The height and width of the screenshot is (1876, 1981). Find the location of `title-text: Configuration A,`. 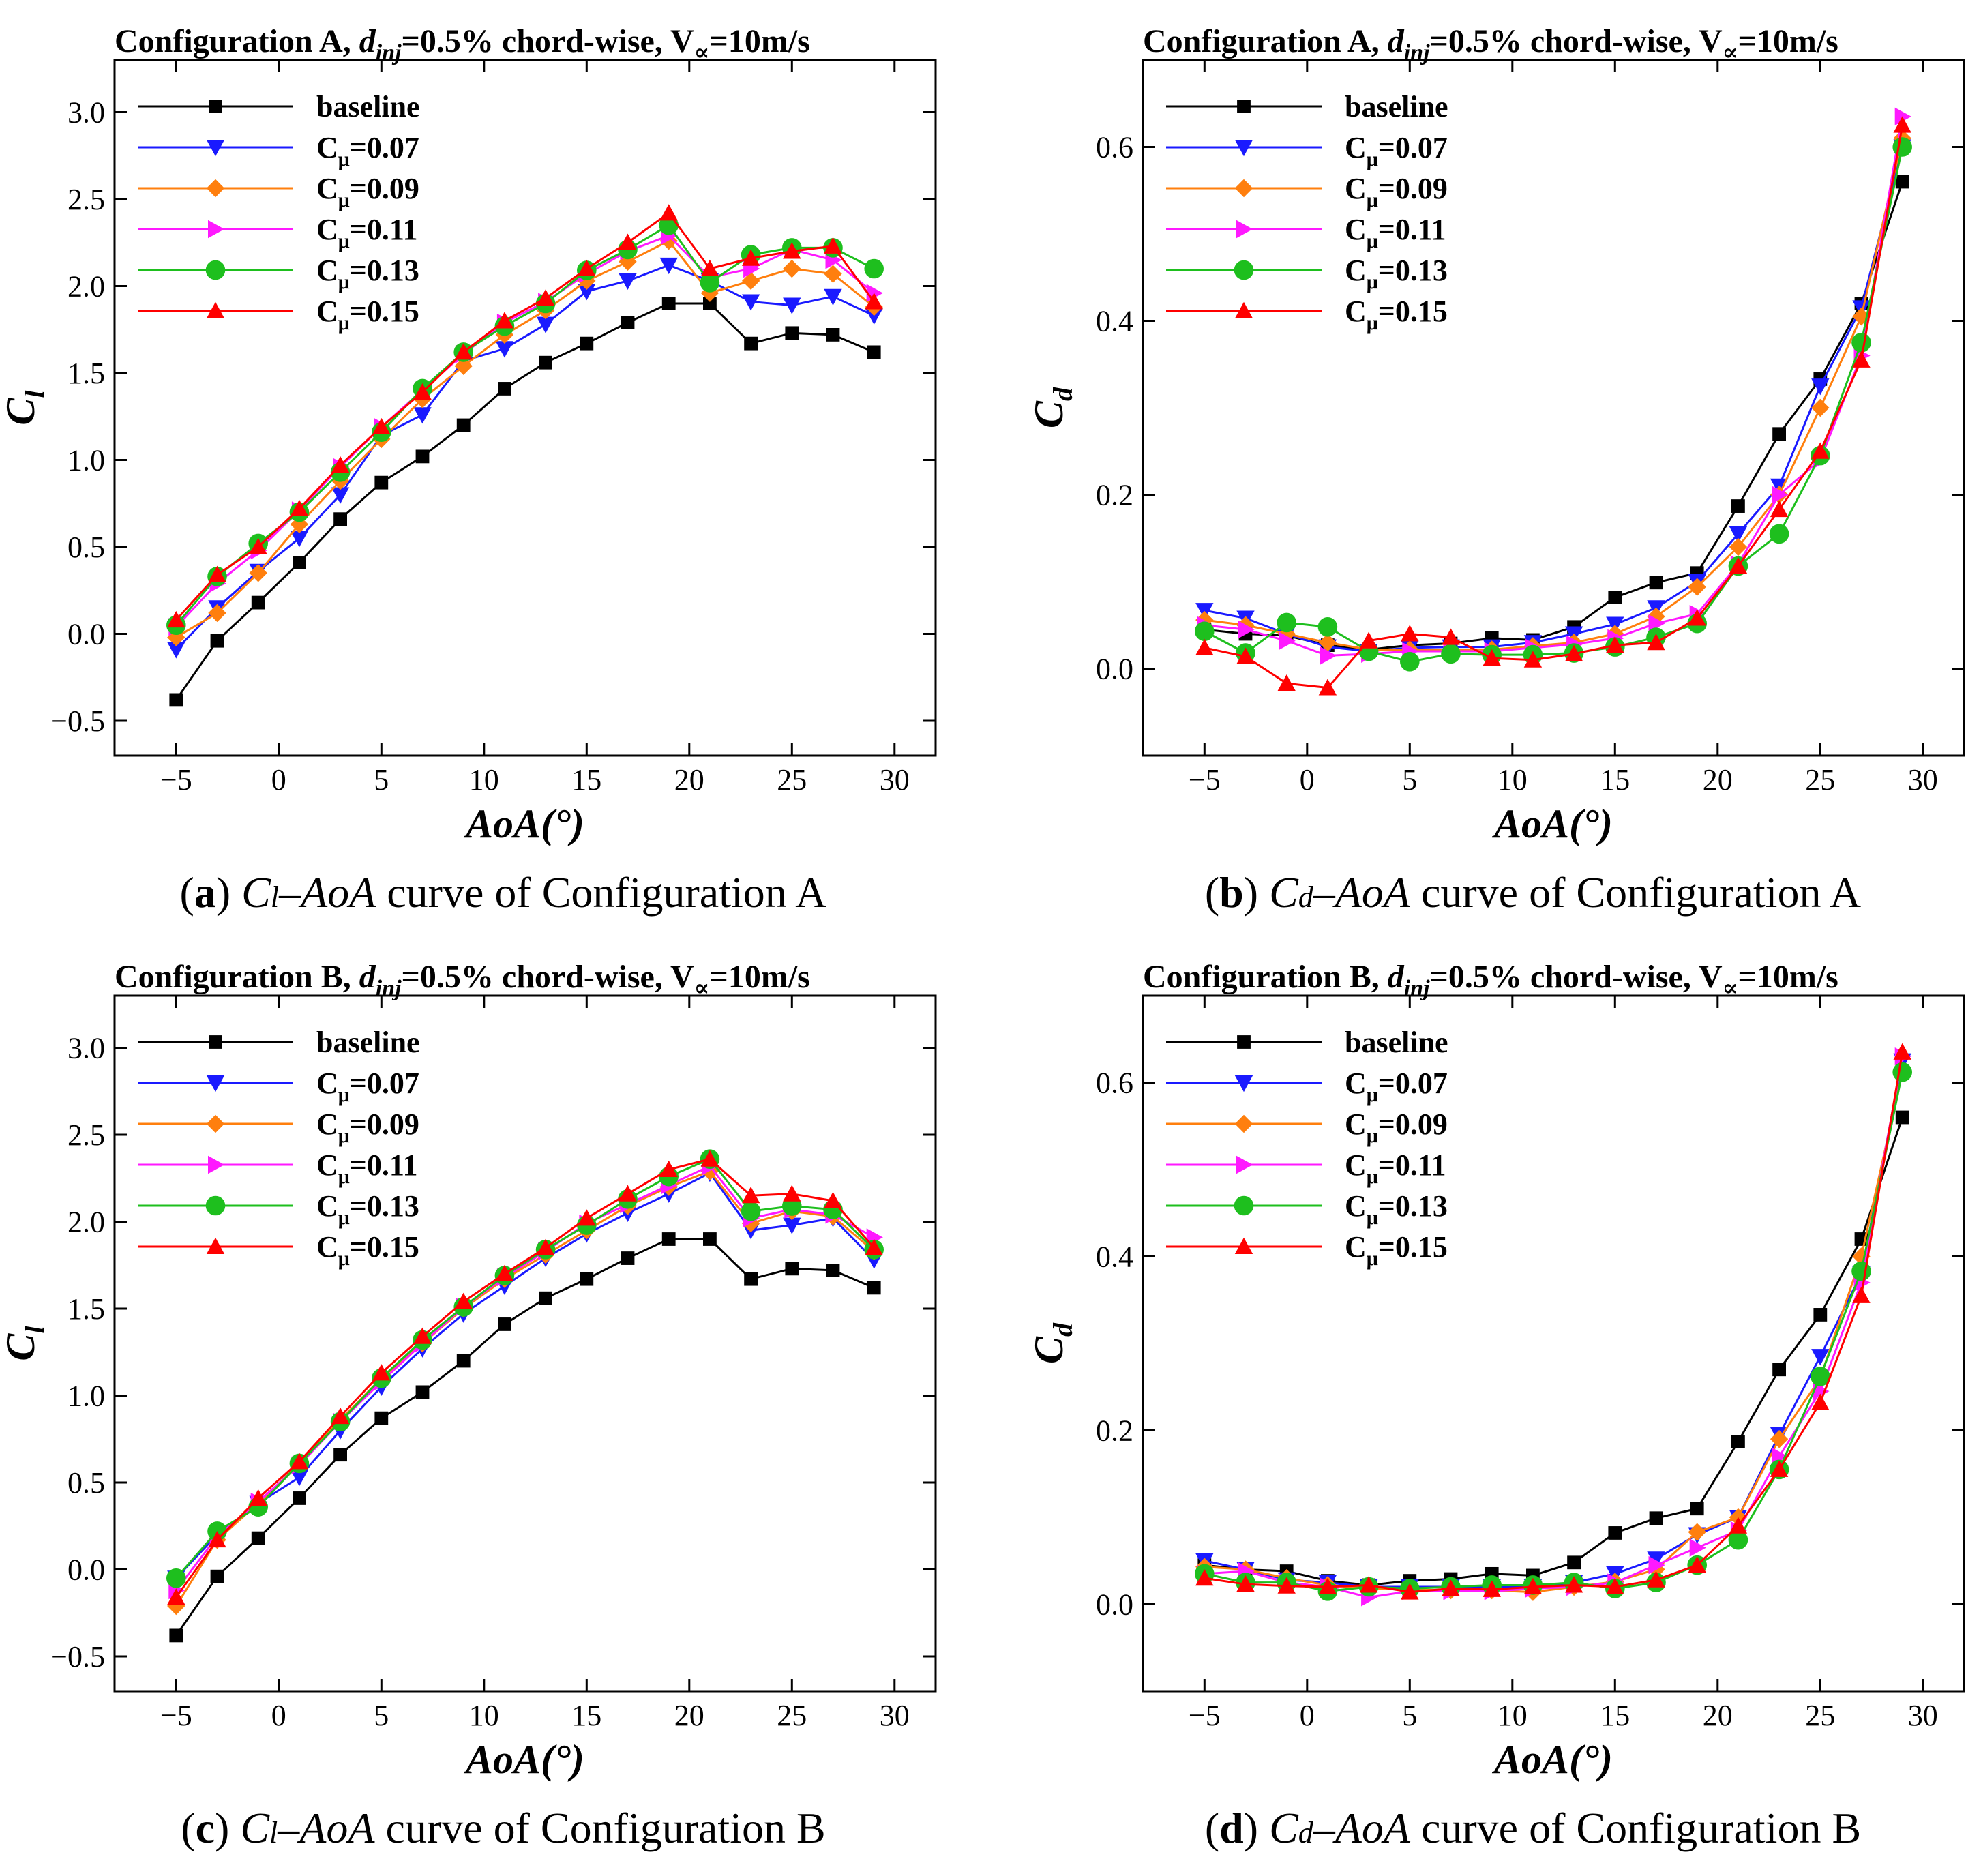

title-text: Configuration A, is located at coordinates (237, 41).